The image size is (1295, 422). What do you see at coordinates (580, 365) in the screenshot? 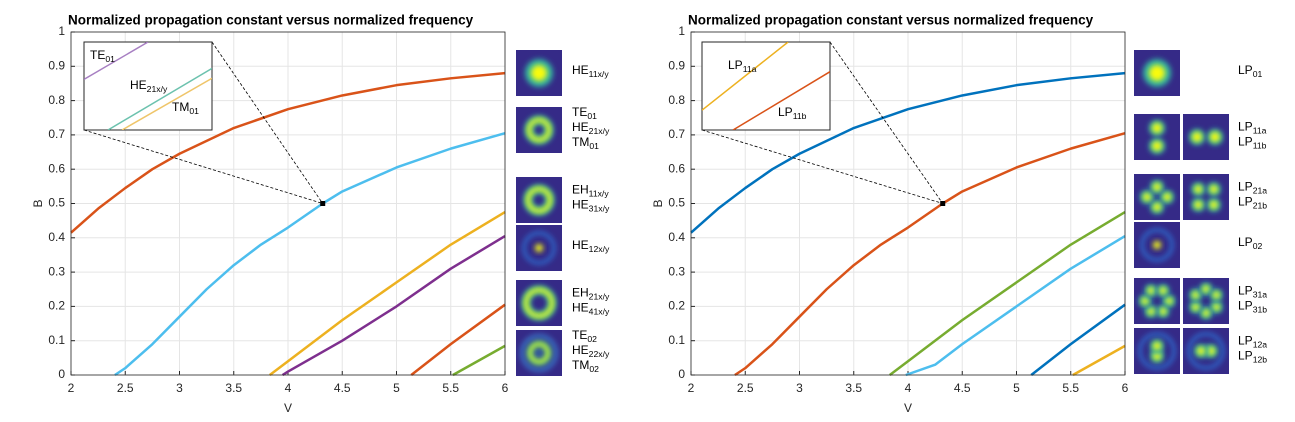
I see `mode-label-base: TM` at bounding box center [580, 365].